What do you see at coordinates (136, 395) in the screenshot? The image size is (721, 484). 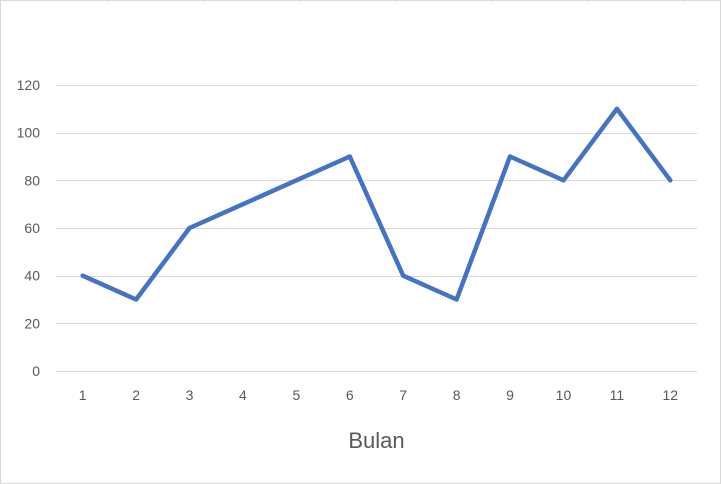 I see `x-tick-label: 2` at bounding box center [136, 395].